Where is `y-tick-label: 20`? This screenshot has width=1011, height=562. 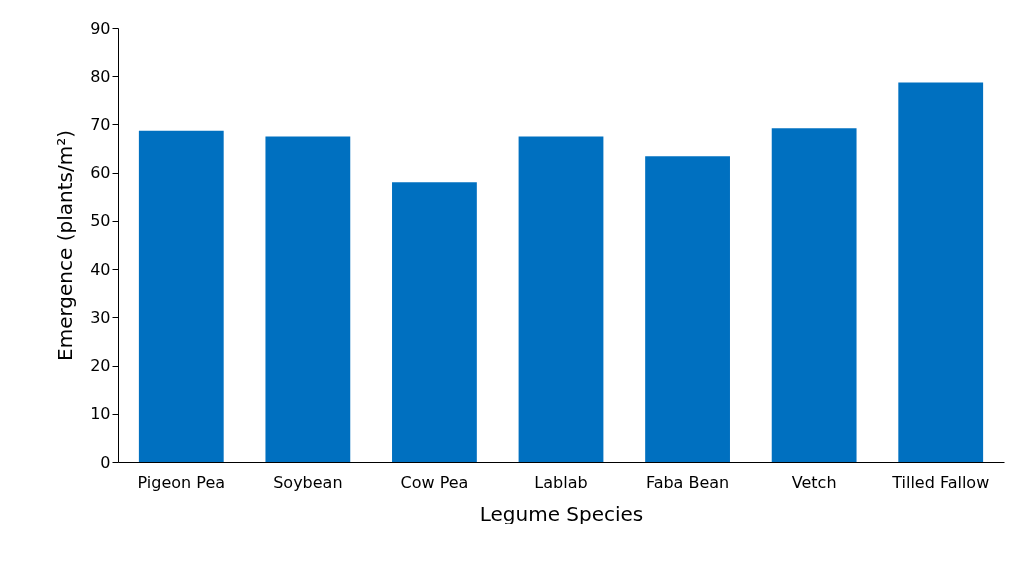 y-tick-label: 20 is located at coordinates (100, 366).